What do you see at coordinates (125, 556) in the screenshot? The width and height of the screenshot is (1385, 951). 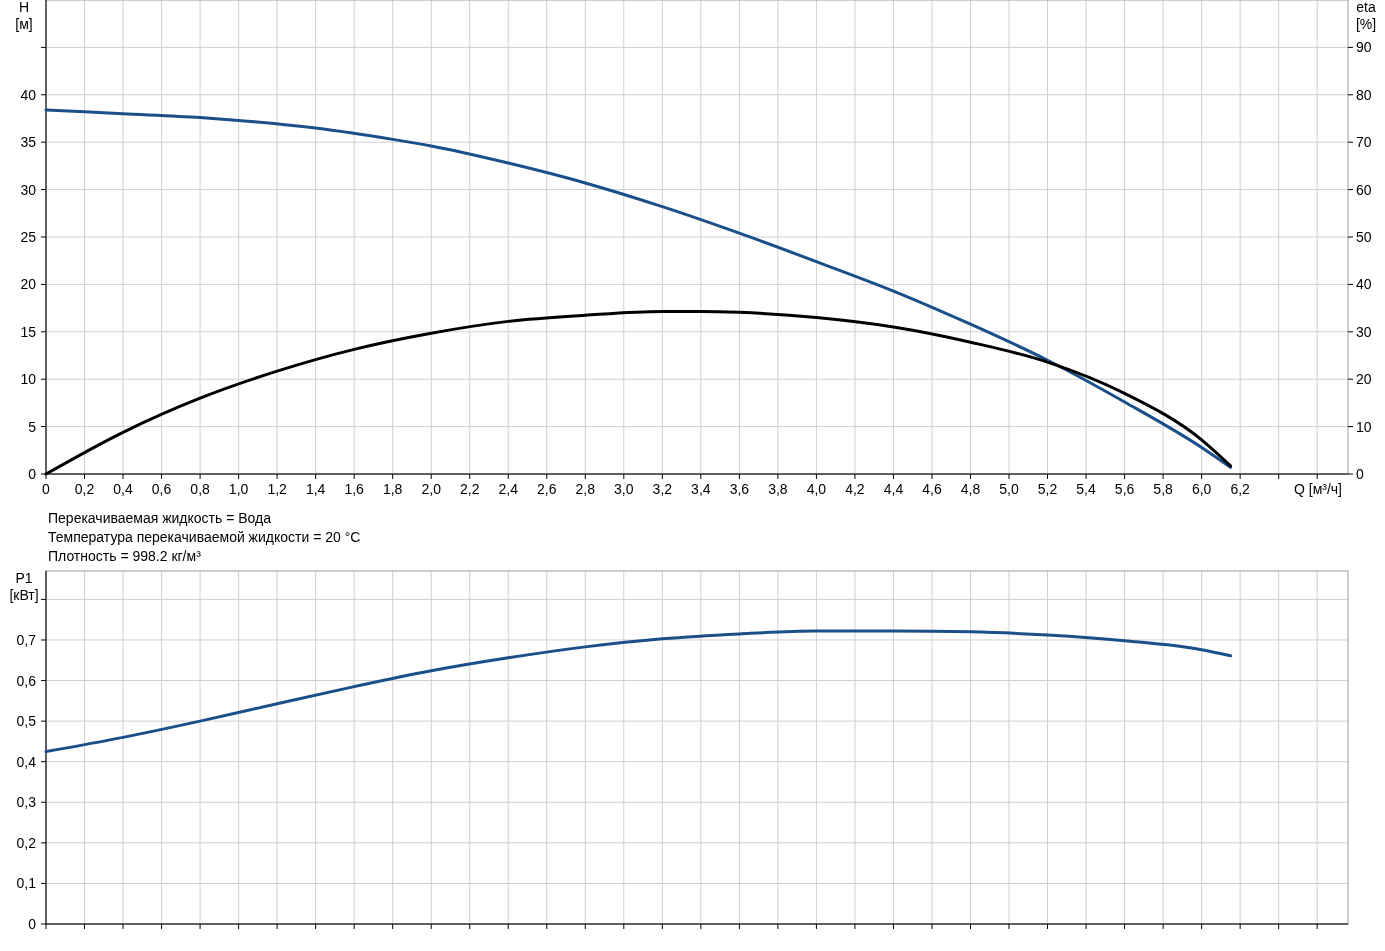 I see `text: Плотность = 998.2 кг/м³` at bounding box center [125, 556].